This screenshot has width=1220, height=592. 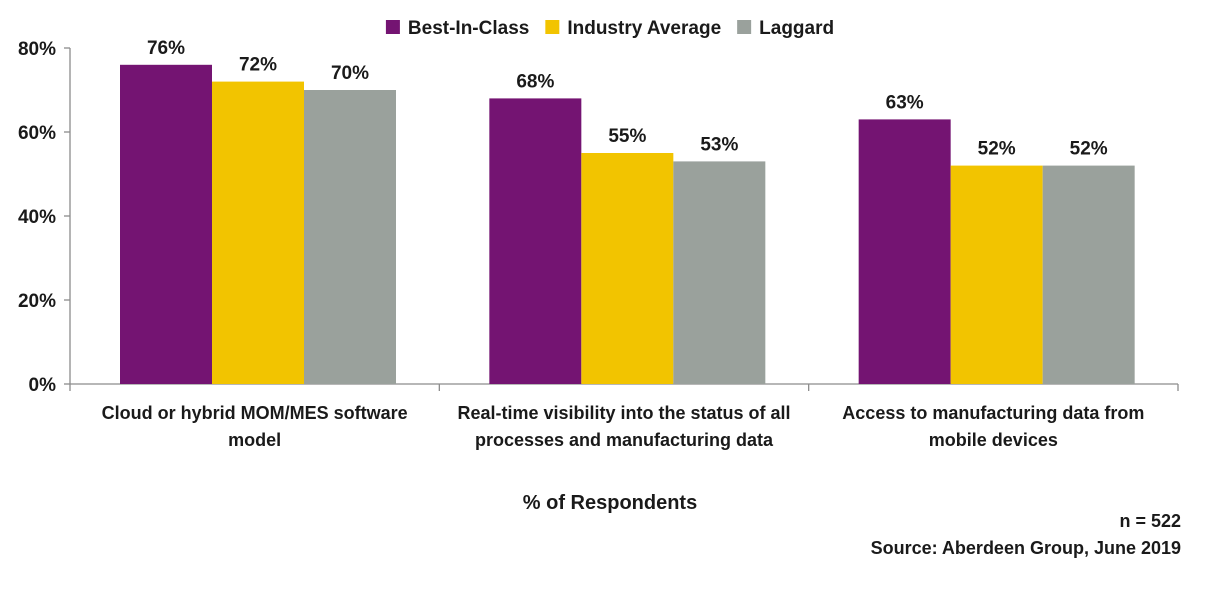 I want to click on y-tick-label: 40%, so click(x=37, y=217).